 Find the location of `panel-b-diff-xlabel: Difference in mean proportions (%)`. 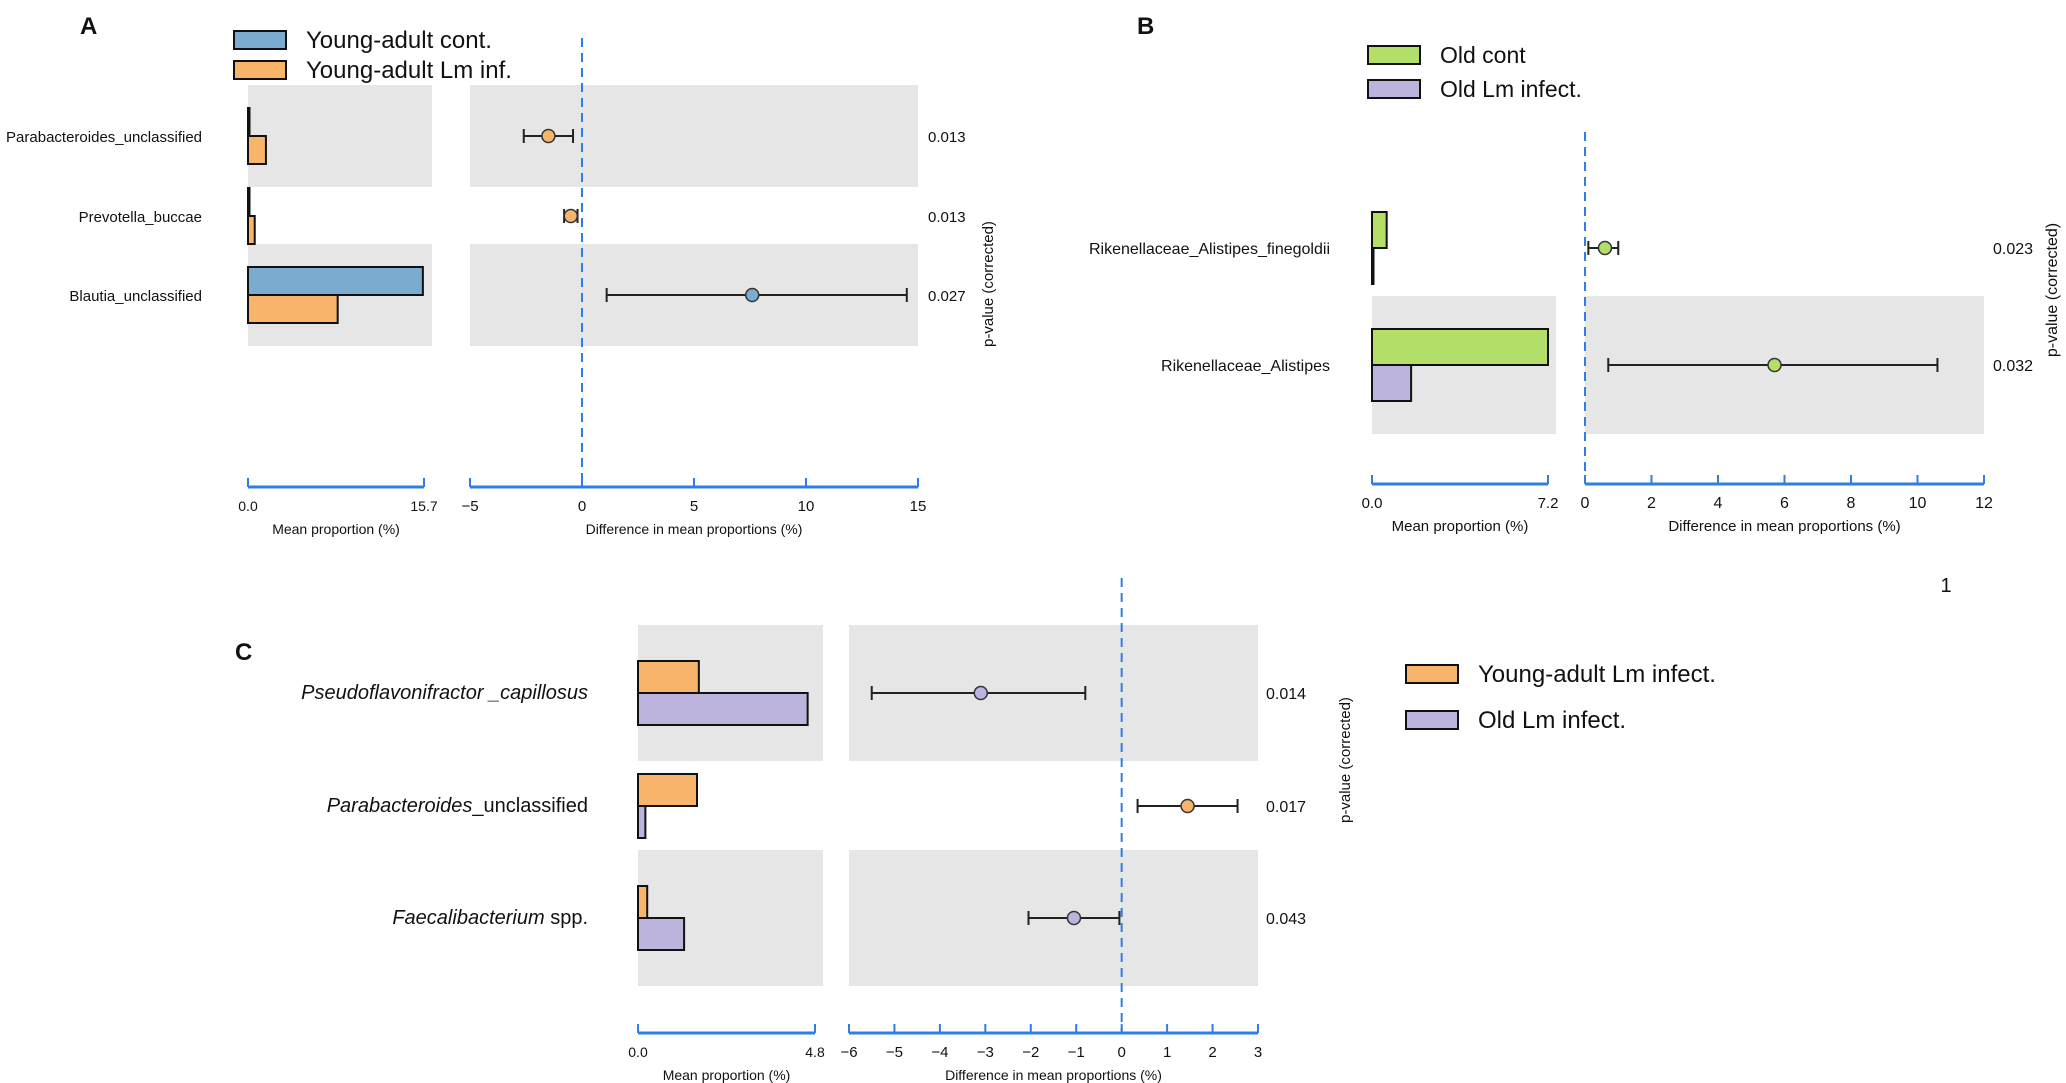

panel-b-diff-xlabel: Difference in mean proportions (%) is located at coordinates (1784, 526).